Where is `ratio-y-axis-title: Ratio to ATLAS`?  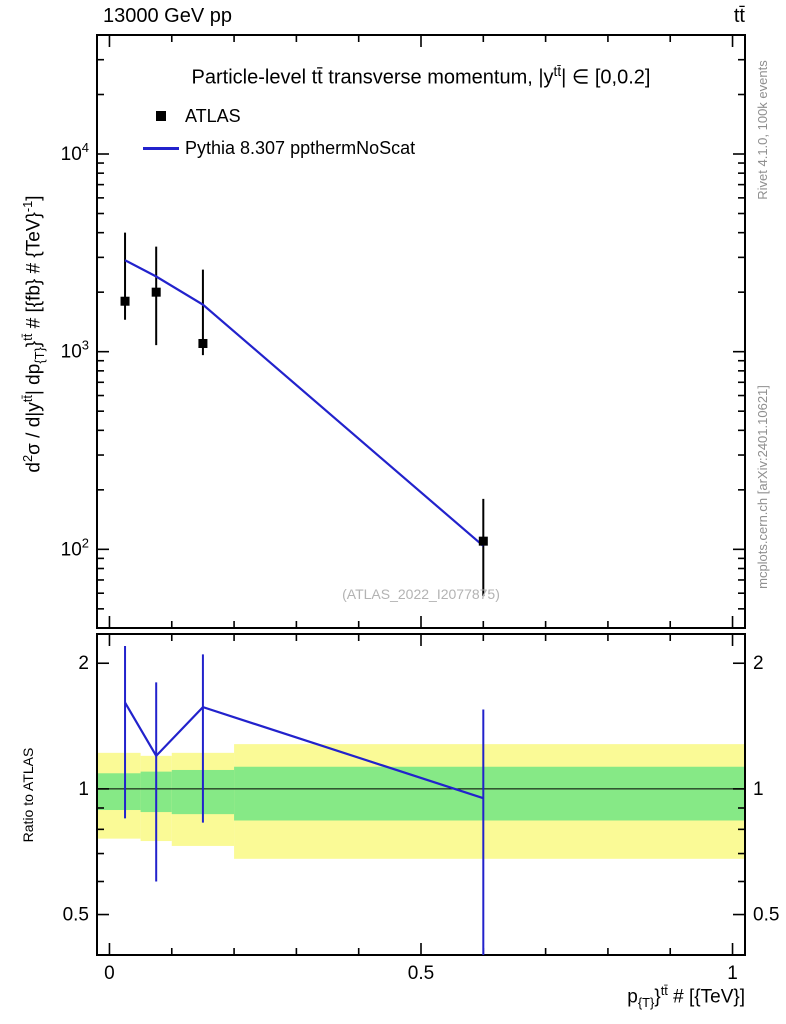
ratio-y-axis-title: Ratio to ATLAS is located at coordinates (28, 795).